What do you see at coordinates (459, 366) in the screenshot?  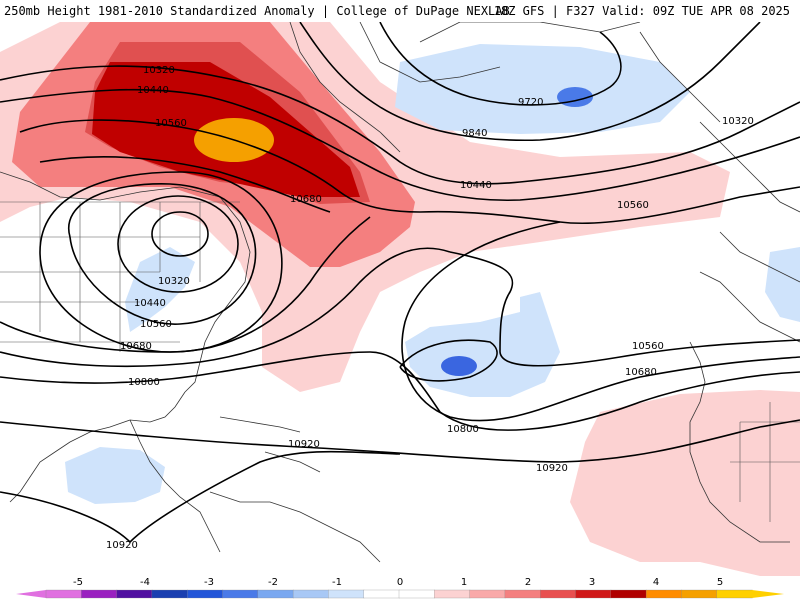 I see `negative-anomaly-atlantic-core` at bounding box center [459, 366].